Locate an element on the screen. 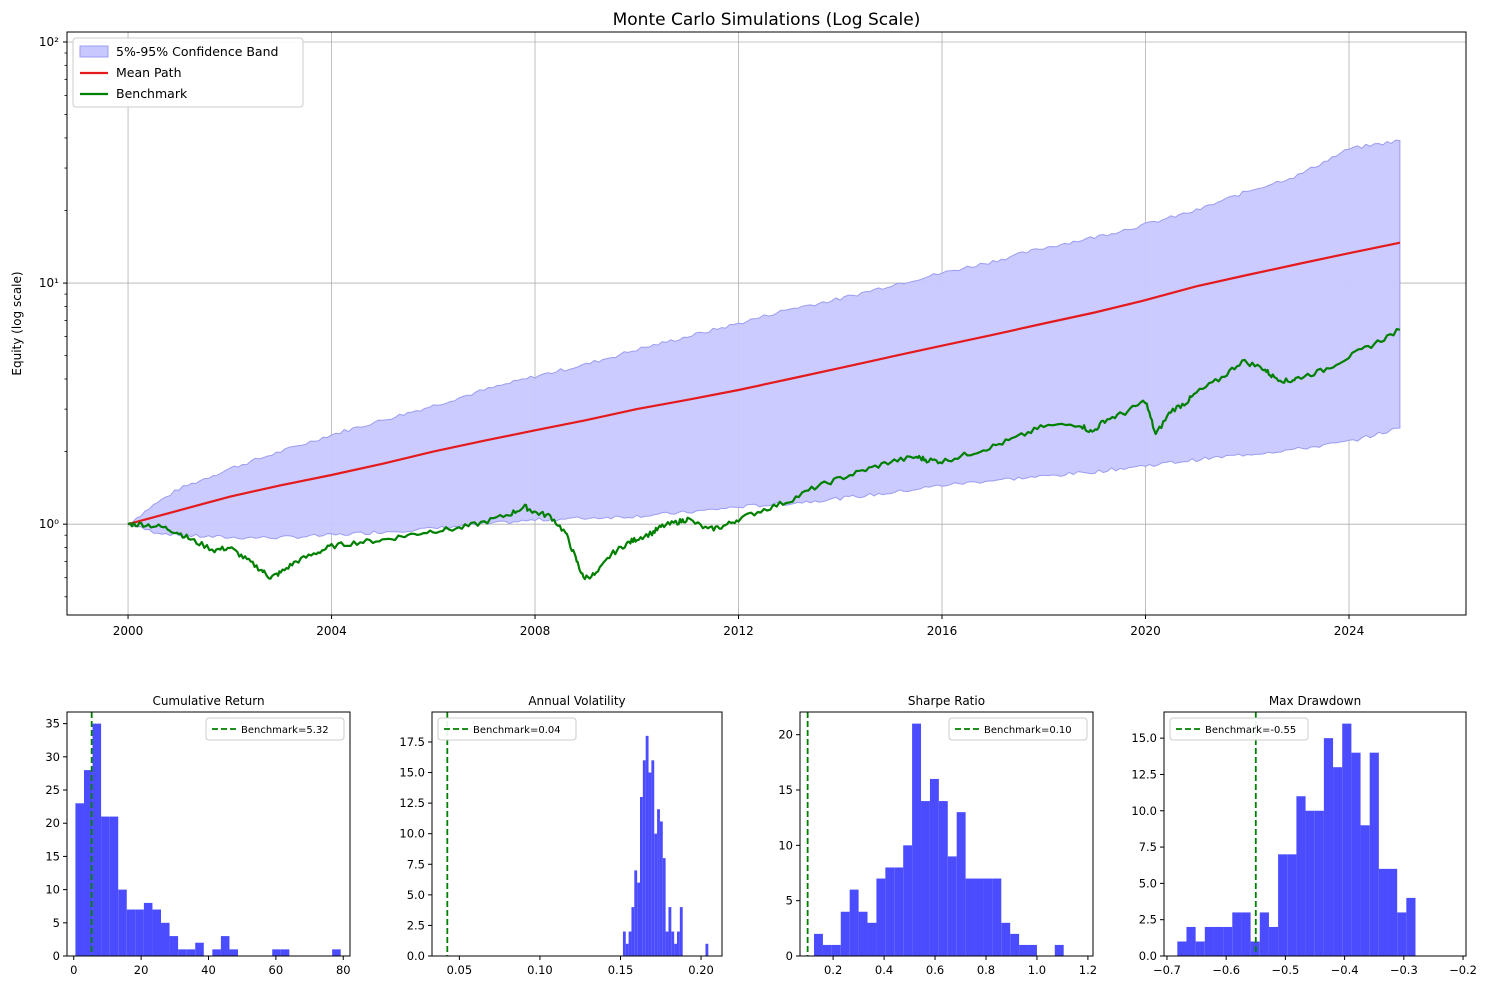  main-xtick-label: 2016 is located at coordinates (942, 631).